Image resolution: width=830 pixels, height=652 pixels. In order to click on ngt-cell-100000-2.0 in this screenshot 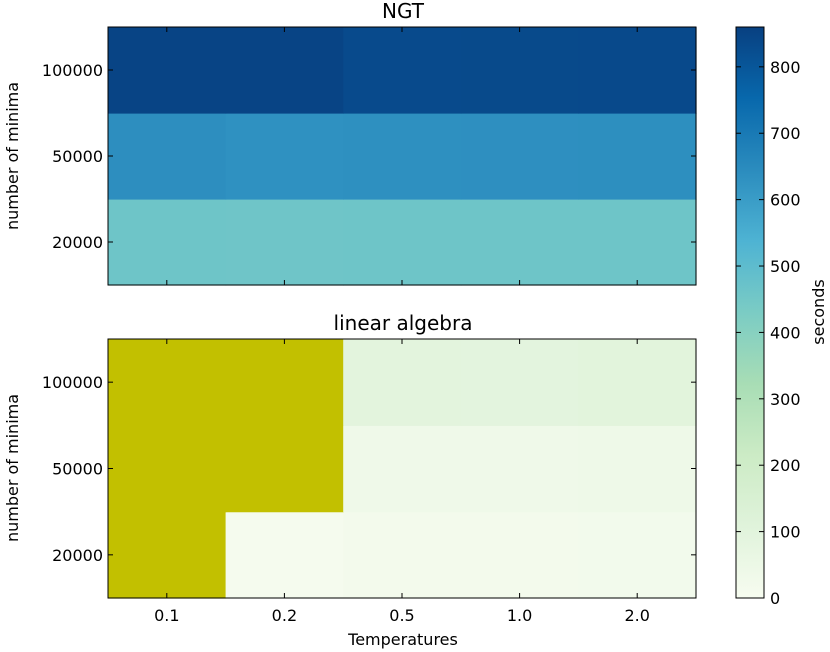, I will do `click(637, 70)`.